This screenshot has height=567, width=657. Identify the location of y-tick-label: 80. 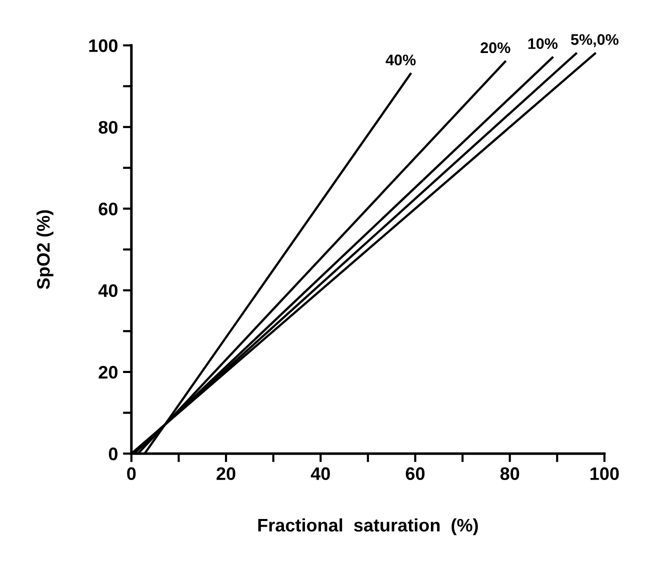
(108, 127).